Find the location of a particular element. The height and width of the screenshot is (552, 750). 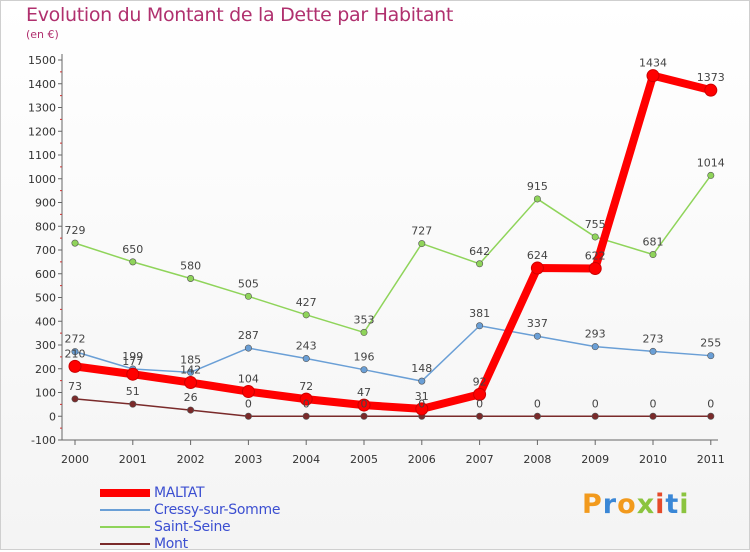

data-label: 915 is located at coordinates (537, 186).